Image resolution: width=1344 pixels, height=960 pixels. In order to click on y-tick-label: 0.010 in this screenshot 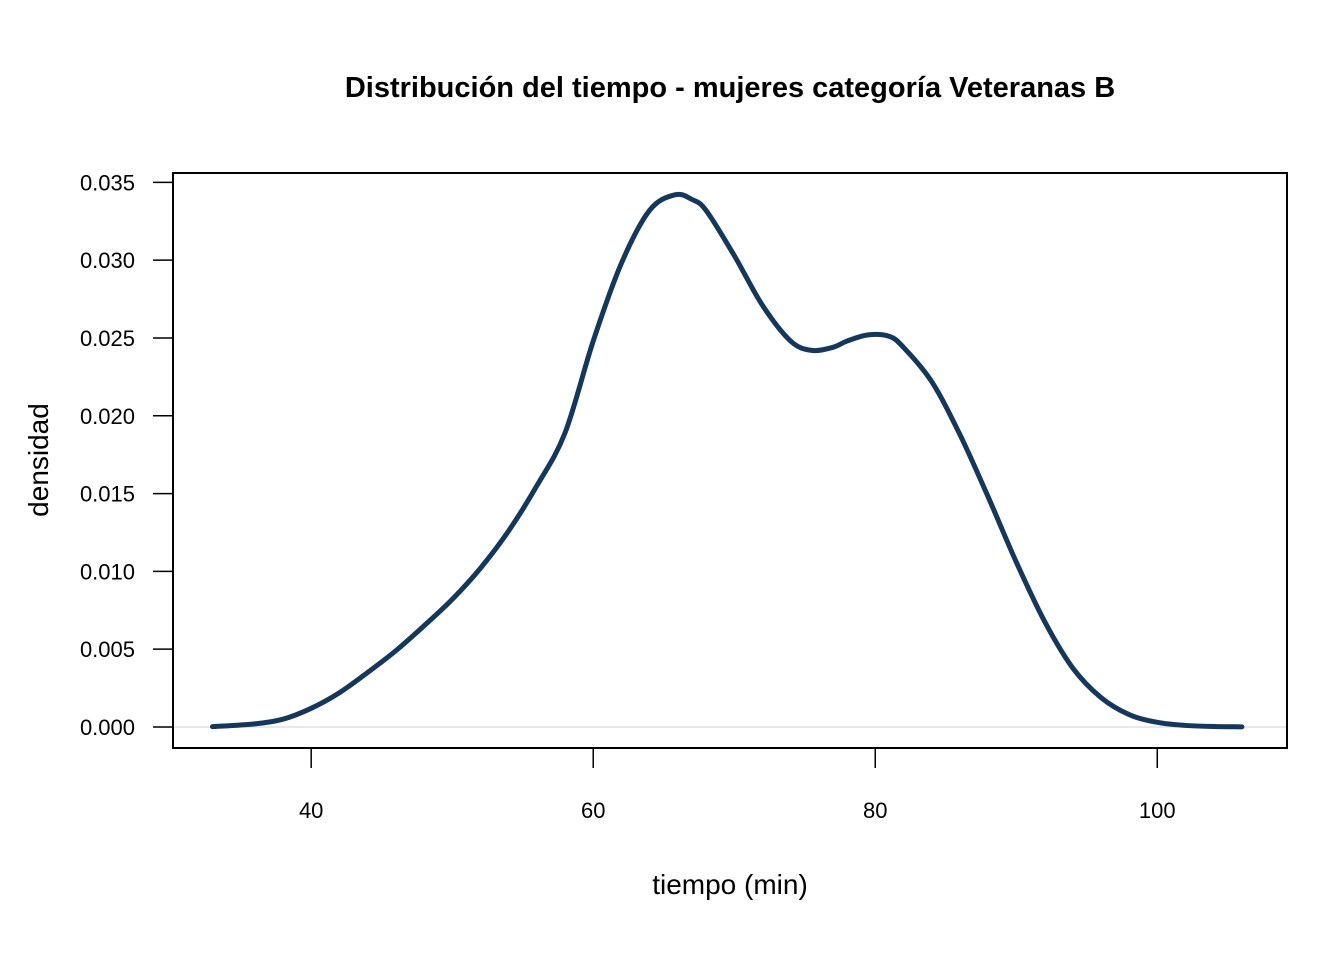, I will do `click(107, 571)`.